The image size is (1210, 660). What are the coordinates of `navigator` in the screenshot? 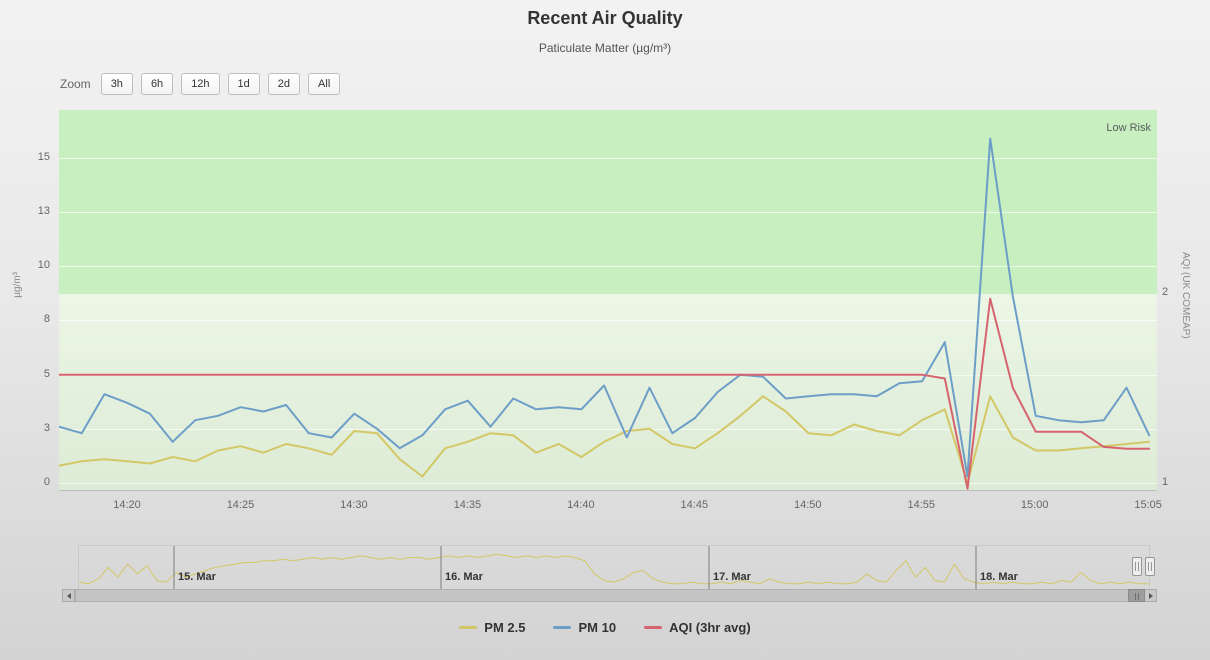 It's located at (614, 567).